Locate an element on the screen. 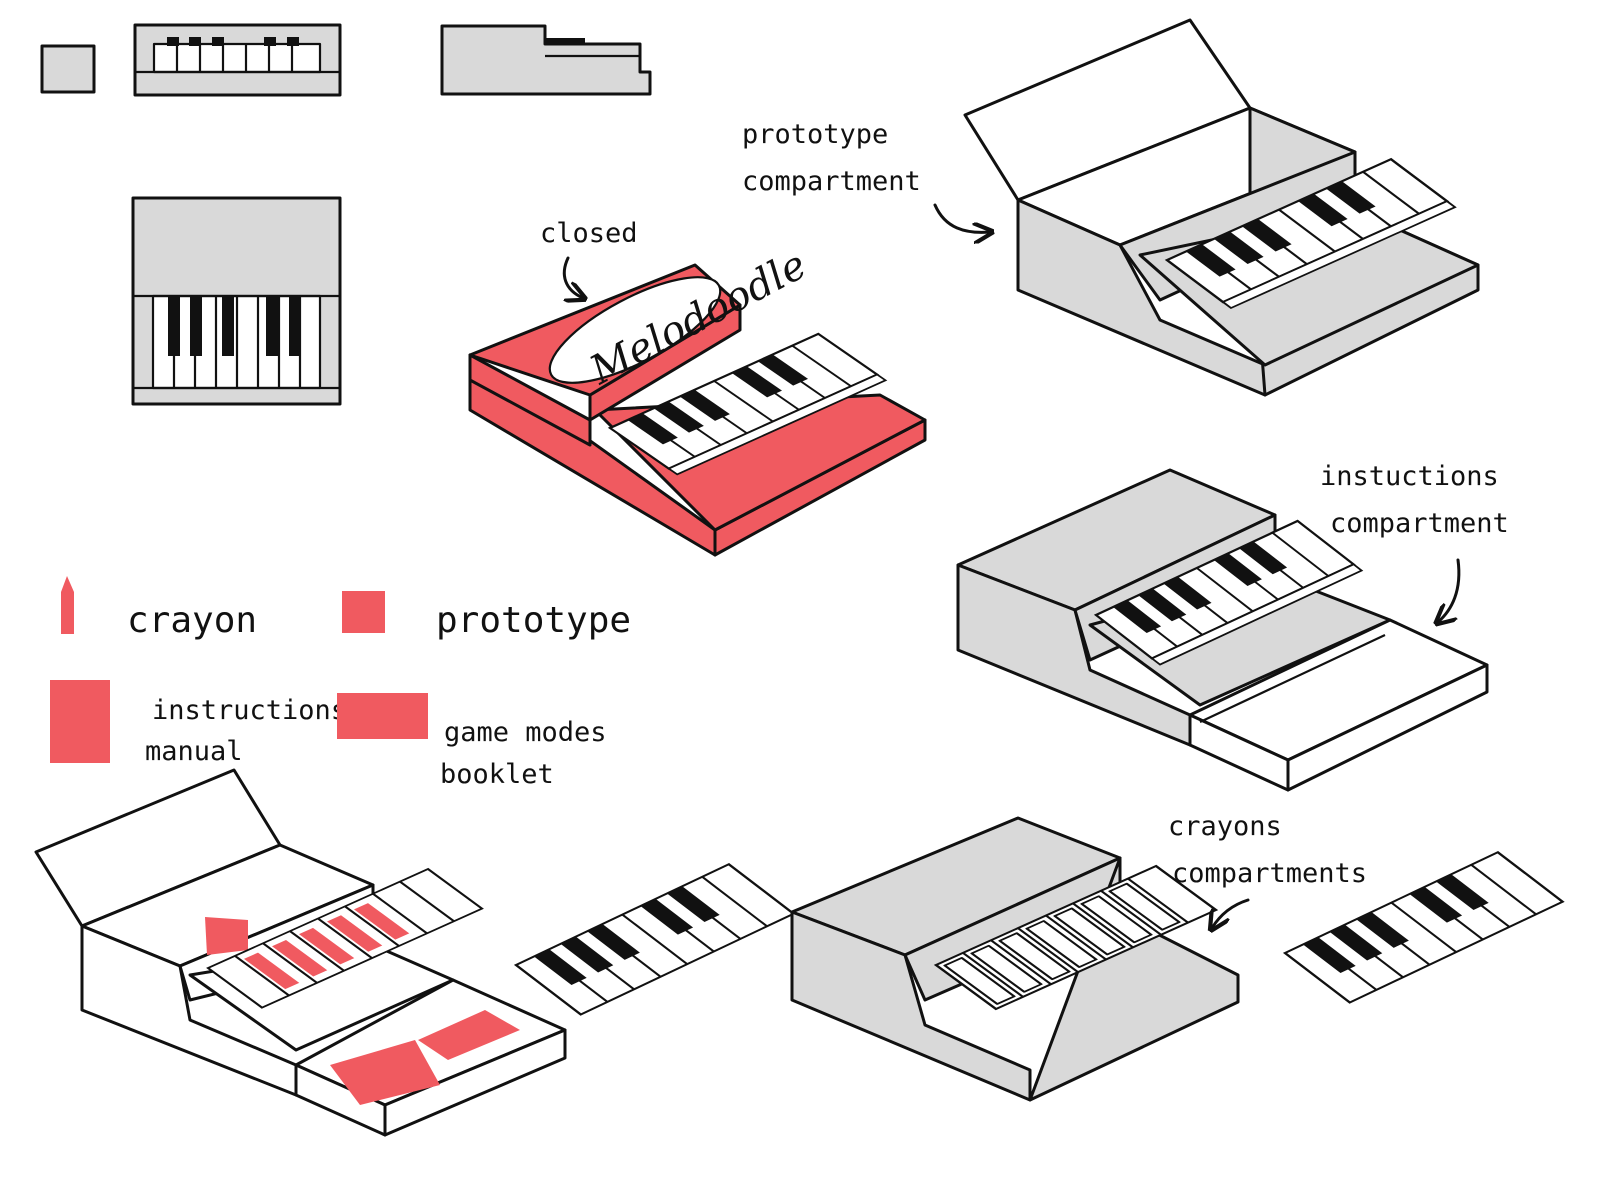  closed-box-sketch: Melodoodle is located at coordinates (697, 399).